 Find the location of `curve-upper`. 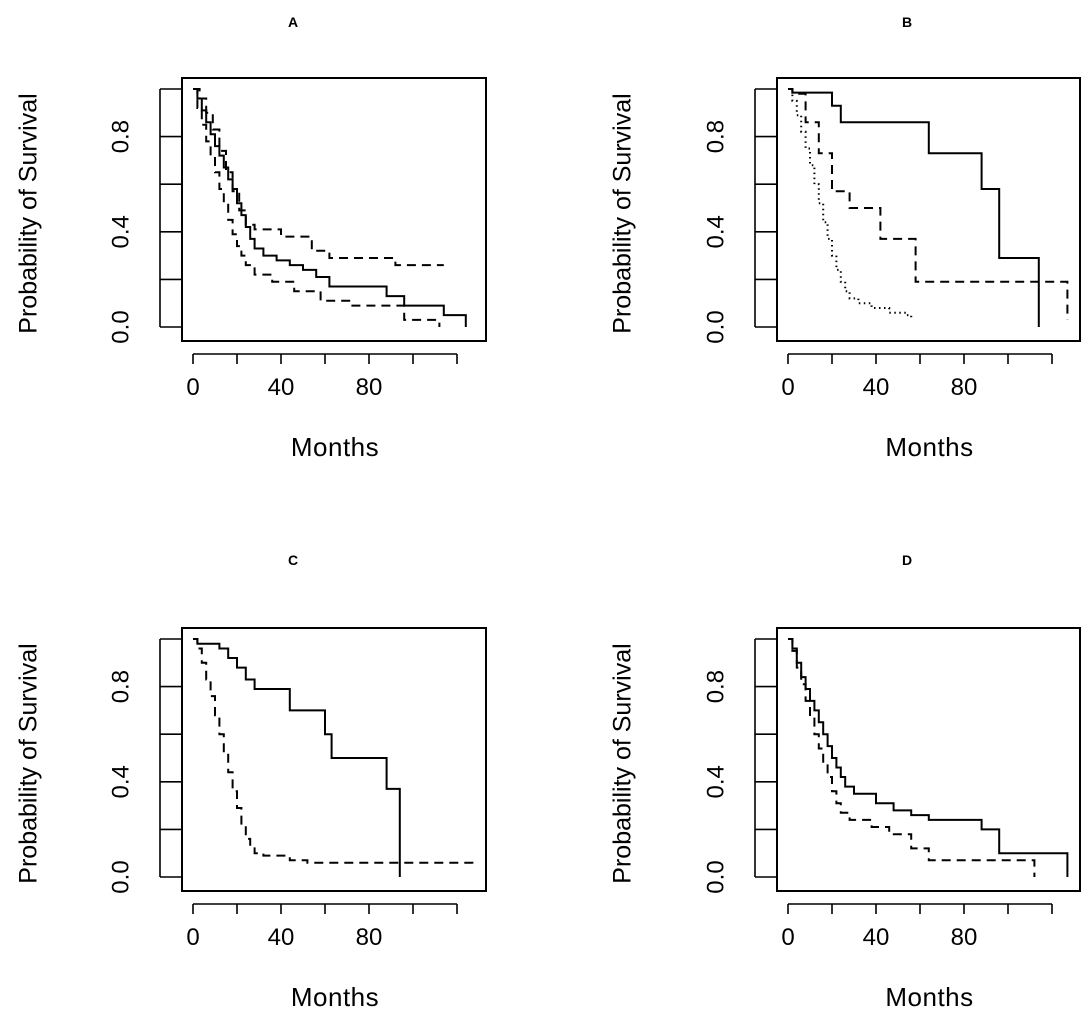

curve-upper is located at coordinates (318, 177).